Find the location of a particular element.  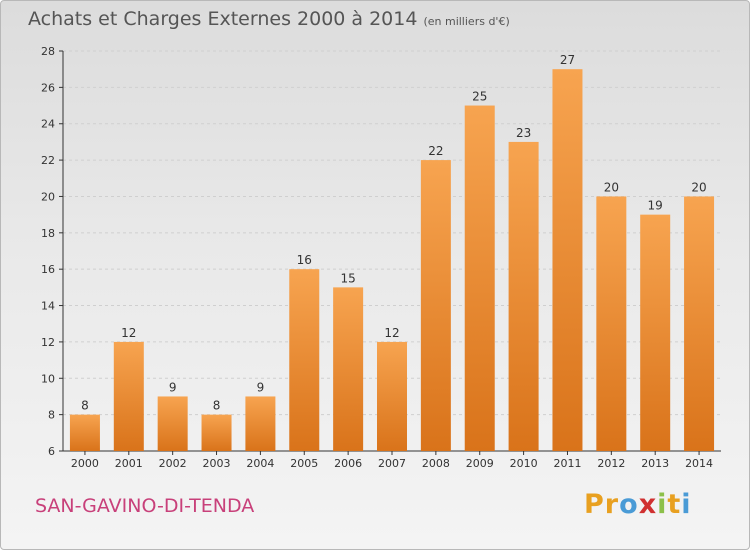

y-tick-label: 8 is located at coordinates (51, 415).